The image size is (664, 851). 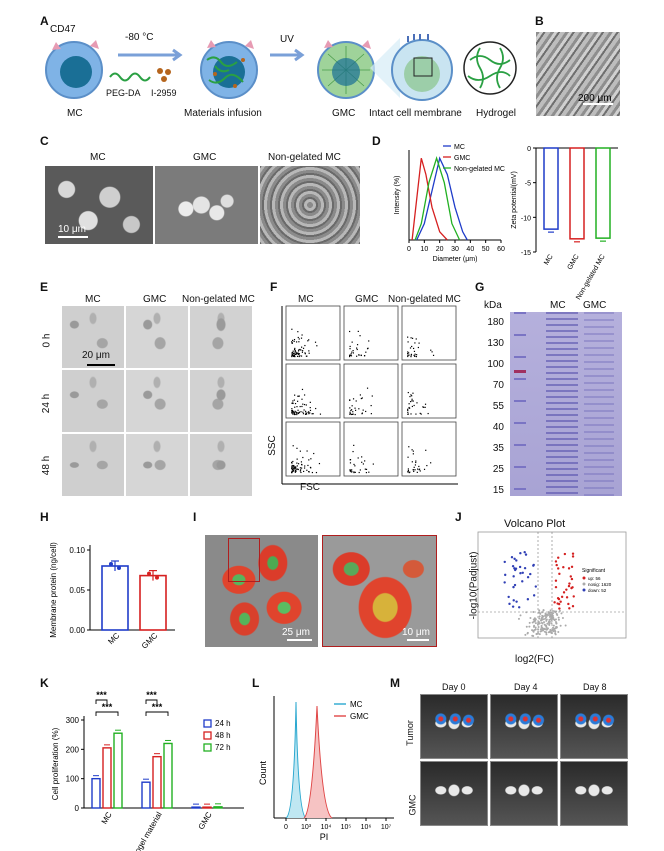 I want to click on schematic-hydrogel, so click(x=490, y=68).